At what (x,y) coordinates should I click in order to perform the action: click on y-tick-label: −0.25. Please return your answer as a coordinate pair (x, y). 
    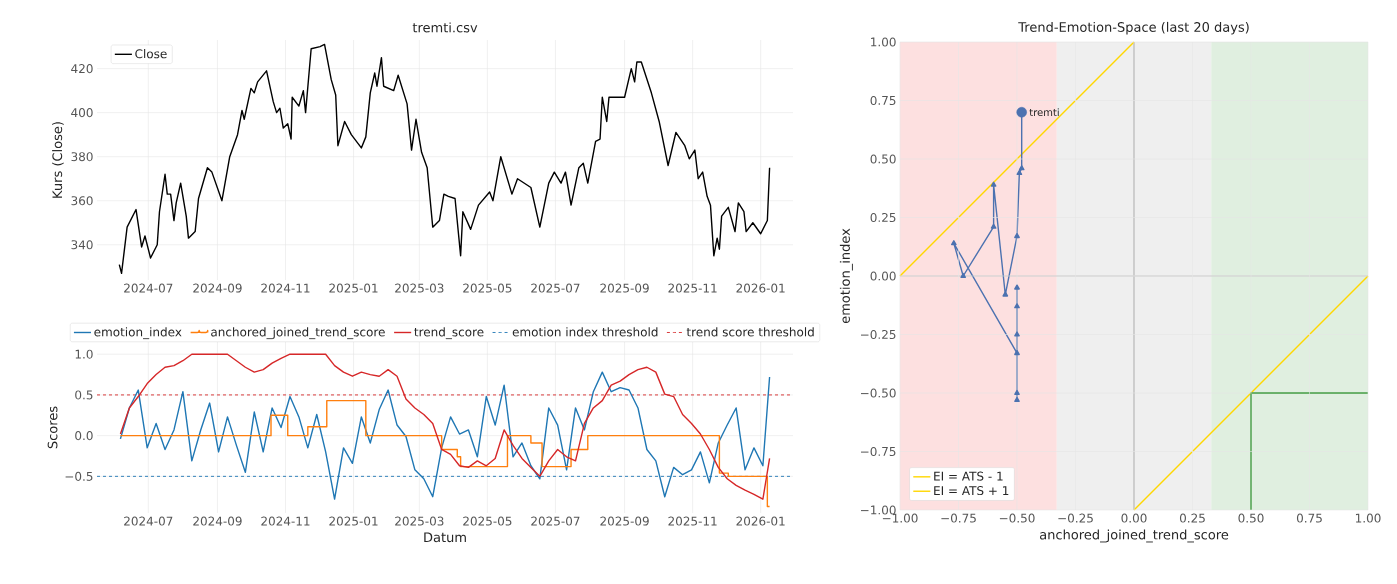
    Looking at the image, I should click on (878, 334).